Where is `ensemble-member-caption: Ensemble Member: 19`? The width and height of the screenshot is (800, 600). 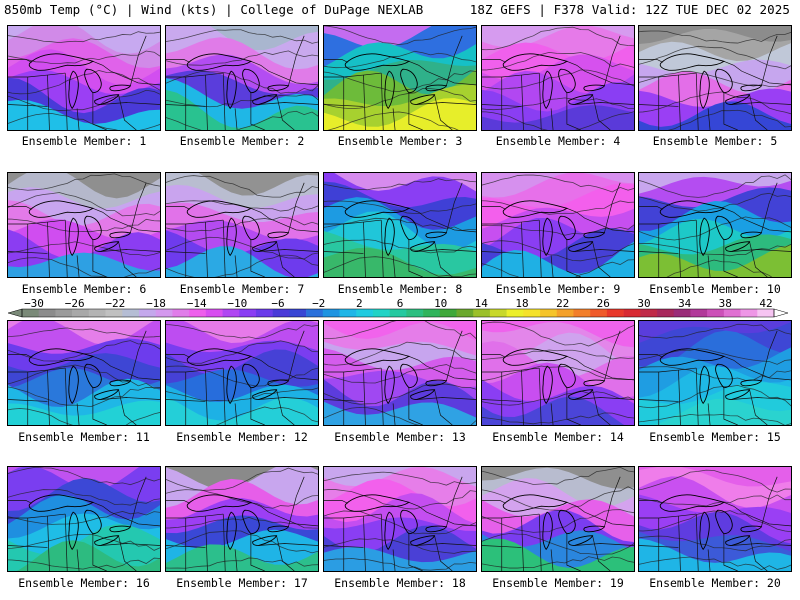
ensemble-member-caption: Ensemble Member: 19 is located at coordinates (558, 583).